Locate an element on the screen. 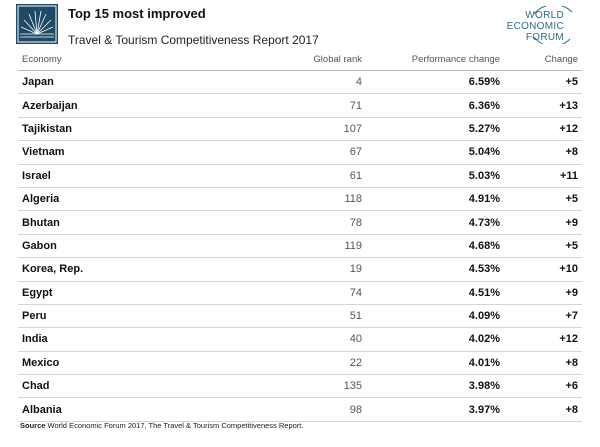  cell-performance: 4.91% is located at coordinates (435, 199).